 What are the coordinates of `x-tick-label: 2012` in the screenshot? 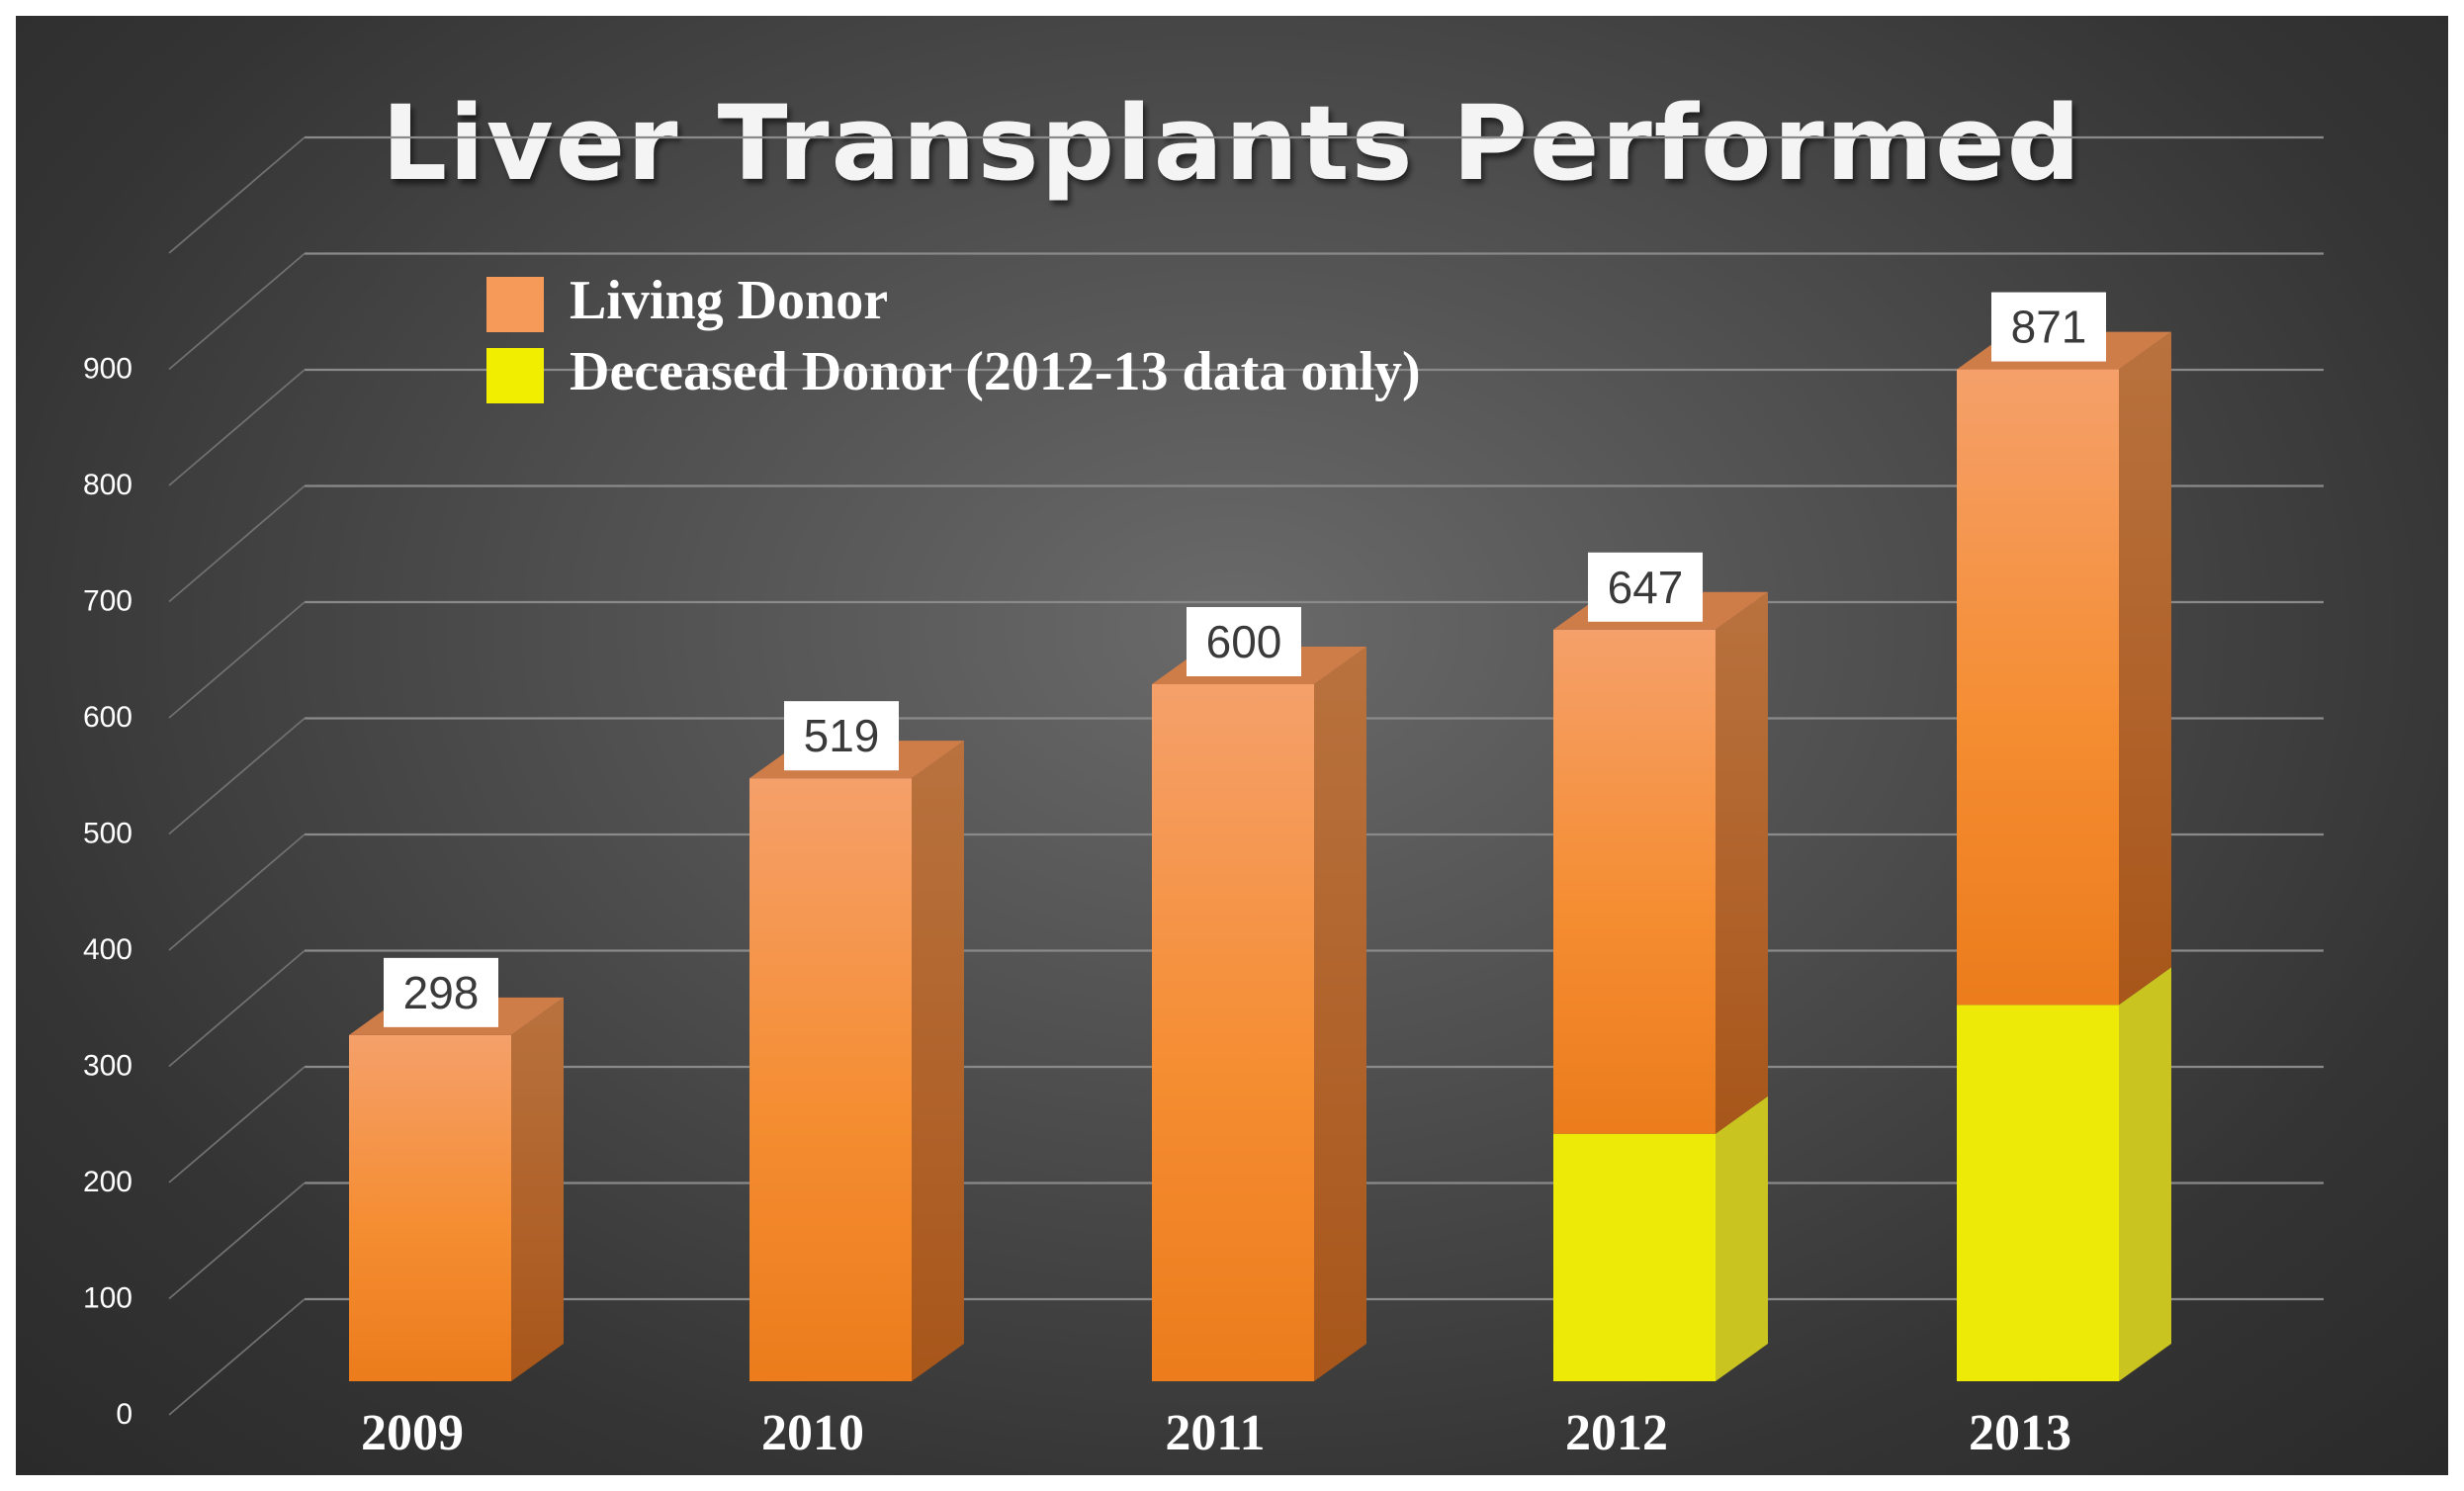 It's located at (1616, 1433).